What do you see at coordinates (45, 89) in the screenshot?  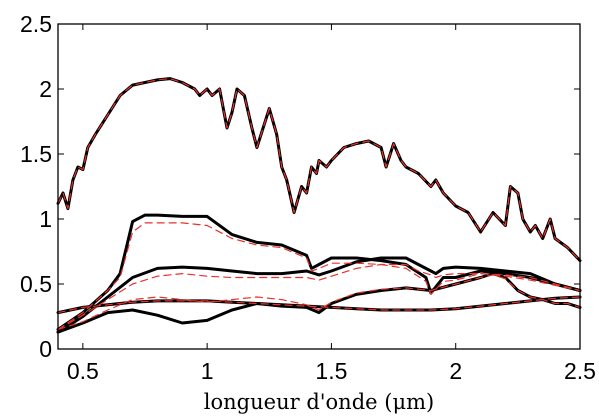 I see `y-tick-label: 2` at bounding box center [45, 89].